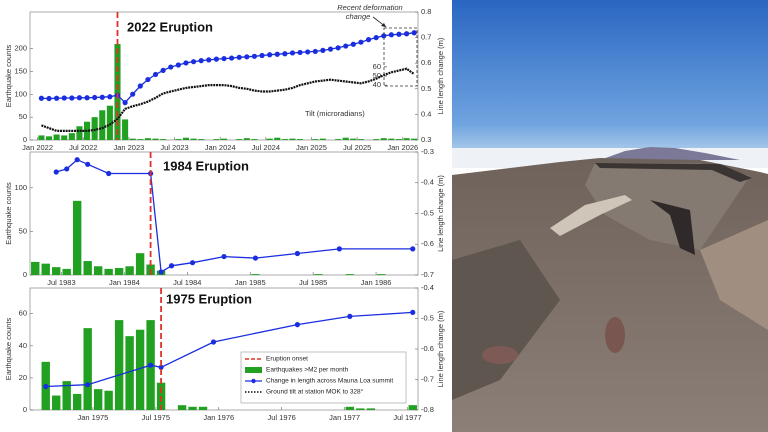 Image resolution: width=768 pixels, height=432 pixels. What do you see at coordinates (206, 165) in the screenshot?
I see `chart-title: 1984 Eruption` at bounding box center [206, 165].